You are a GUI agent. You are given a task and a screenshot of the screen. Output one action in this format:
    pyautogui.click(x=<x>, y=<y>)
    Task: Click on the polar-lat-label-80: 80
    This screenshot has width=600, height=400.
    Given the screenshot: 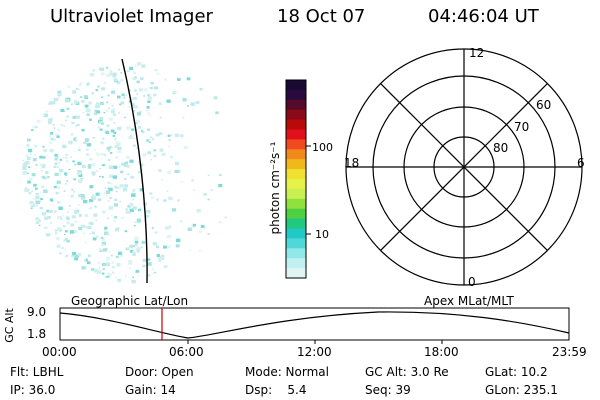 What is the action you would take?
    pyautogui.click(x=501, y=148)
    